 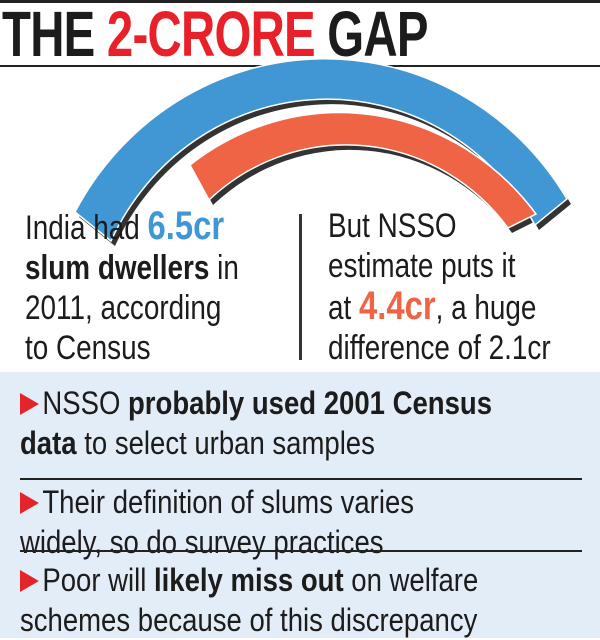 I want to click on headline-suffix: GAP, so click(x=371, y=35).